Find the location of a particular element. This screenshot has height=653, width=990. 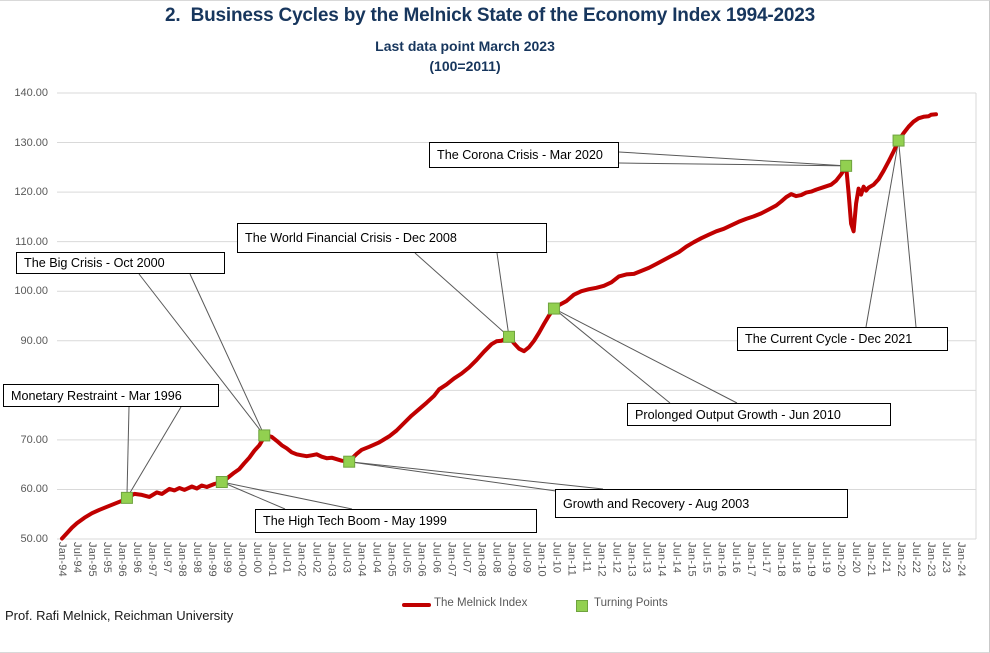

callout-text: Prolonged Output Growth - Jun 2010 is located at coordinates (738, 414).